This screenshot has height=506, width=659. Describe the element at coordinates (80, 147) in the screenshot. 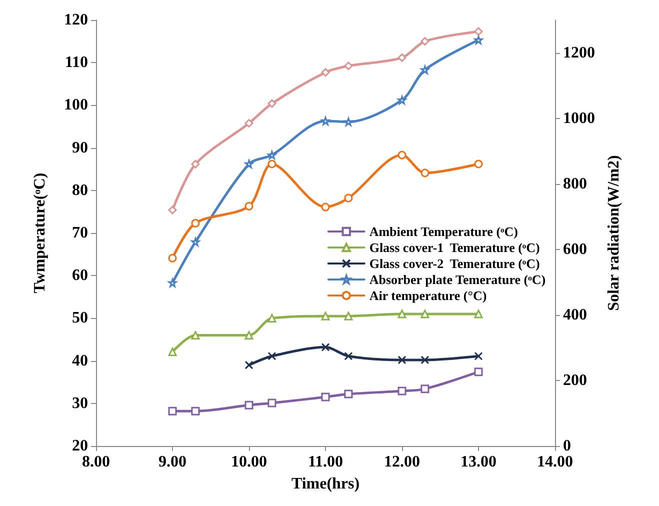

I see `y-tick-label: 90` at that location.